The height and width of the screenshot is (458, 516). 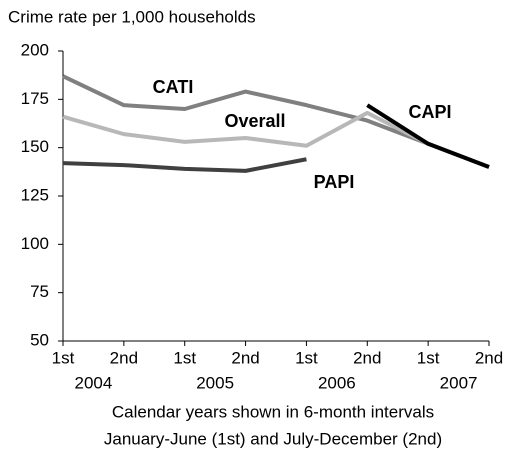 What do you see at coordinates (35, 98) in the screenshot?
I see `y-tick-label: 175` at bounding box center [35, 98].